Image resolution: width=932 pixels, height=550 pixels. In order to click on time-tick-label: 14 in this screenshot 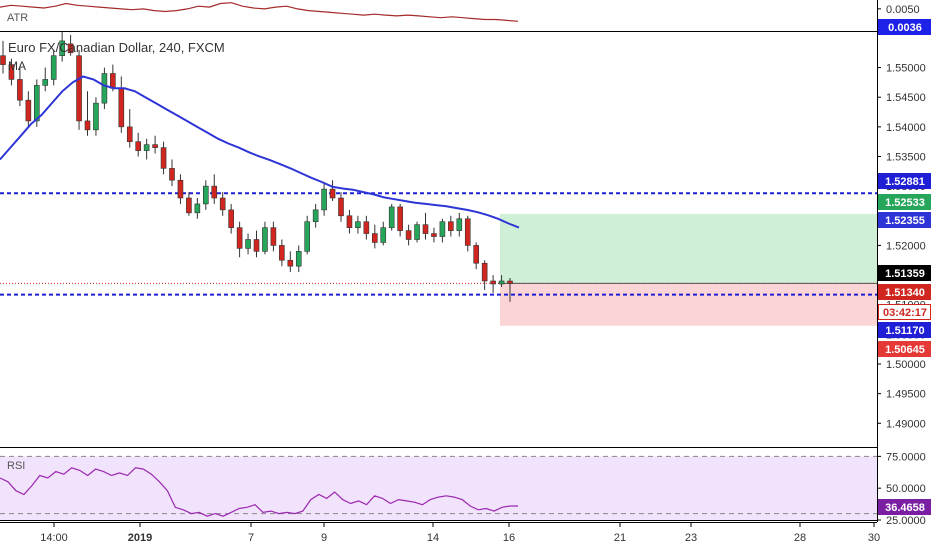, I will do `click(433, 538)`.